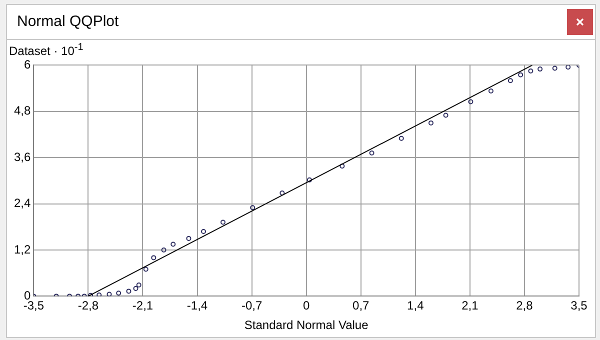  I want to click on x-tick-label: 1,4, so click(415, 305).